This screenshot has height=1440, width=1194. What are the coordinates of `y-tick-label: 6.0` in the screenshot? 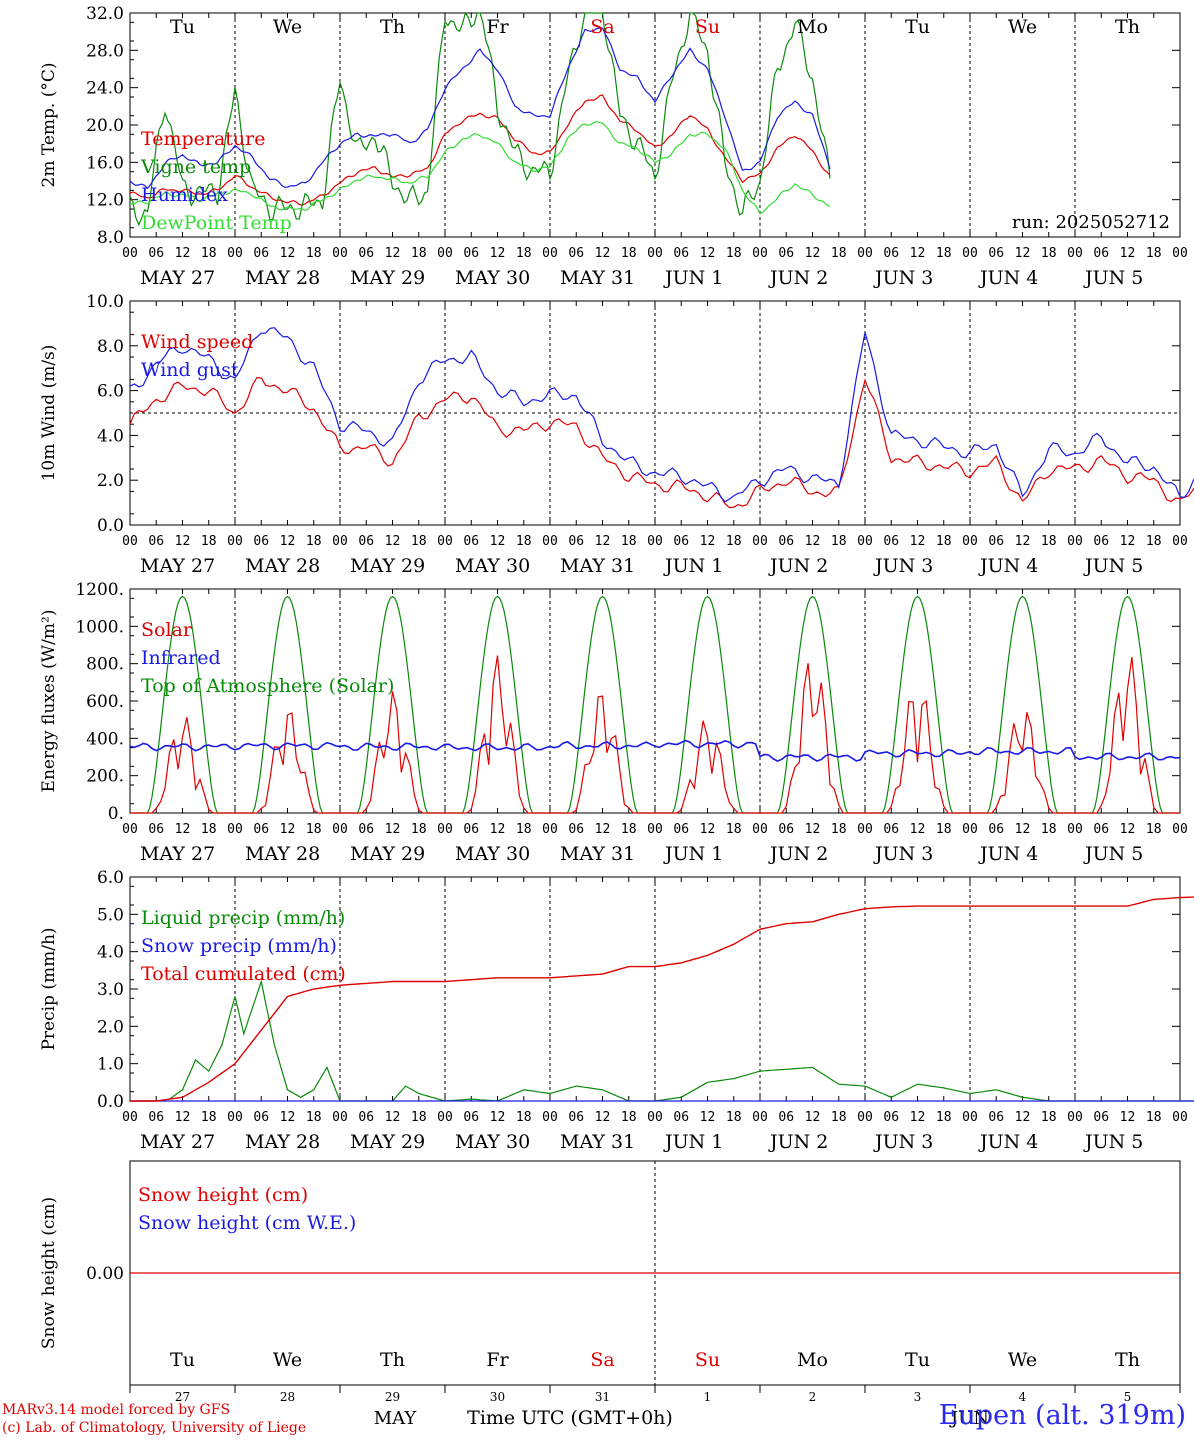 It's located at (110, 392).